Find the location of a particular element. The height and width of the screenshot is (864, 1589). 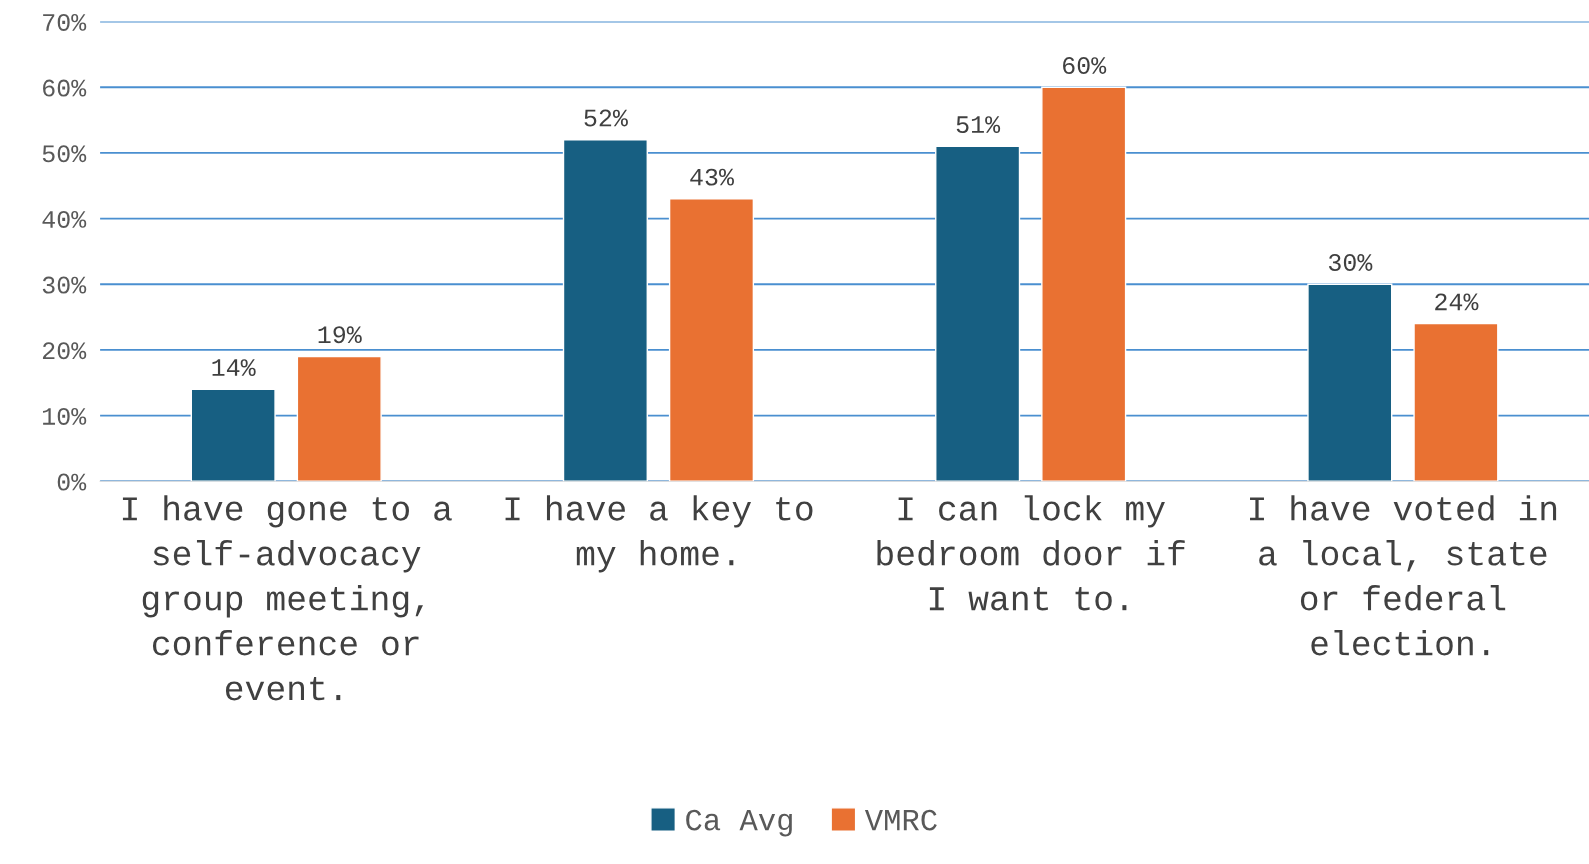

data-label: 60% is located at coordinates (1085, 65).